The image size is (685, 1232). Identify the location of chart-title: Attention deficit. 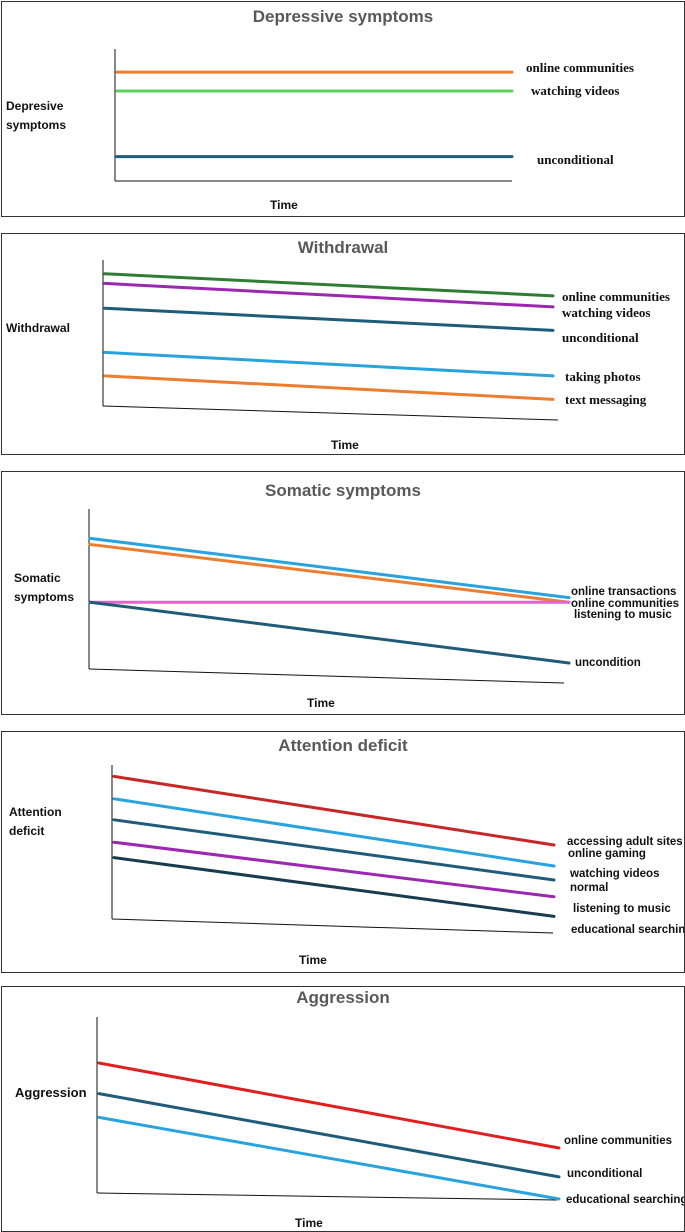
(343, 745).